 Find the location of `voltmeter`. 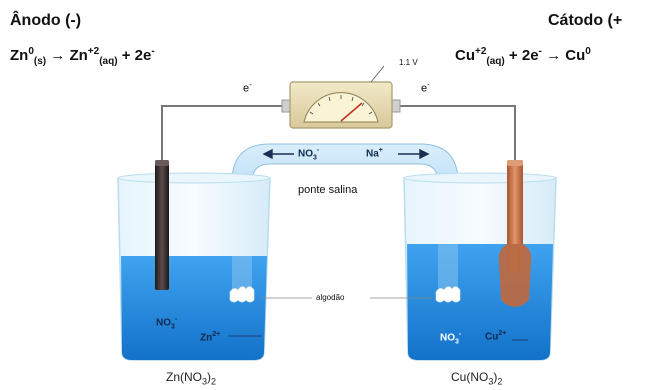

voltmeter is located at coordinates (341, 97).